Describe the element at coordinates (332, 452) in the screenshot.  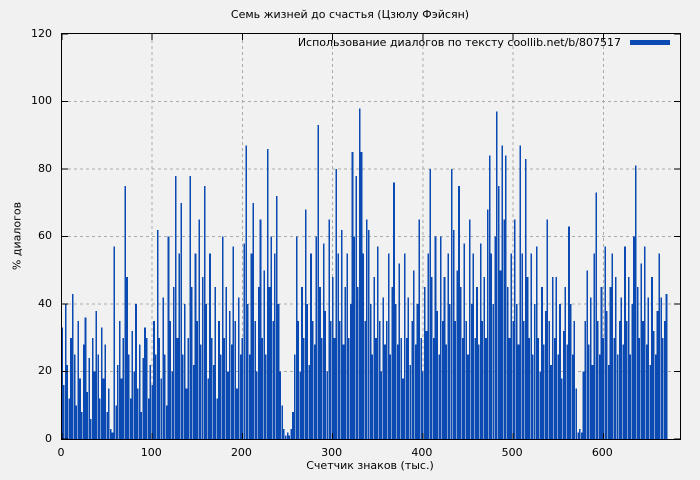
I see `x-tick-label: 300` at that location.